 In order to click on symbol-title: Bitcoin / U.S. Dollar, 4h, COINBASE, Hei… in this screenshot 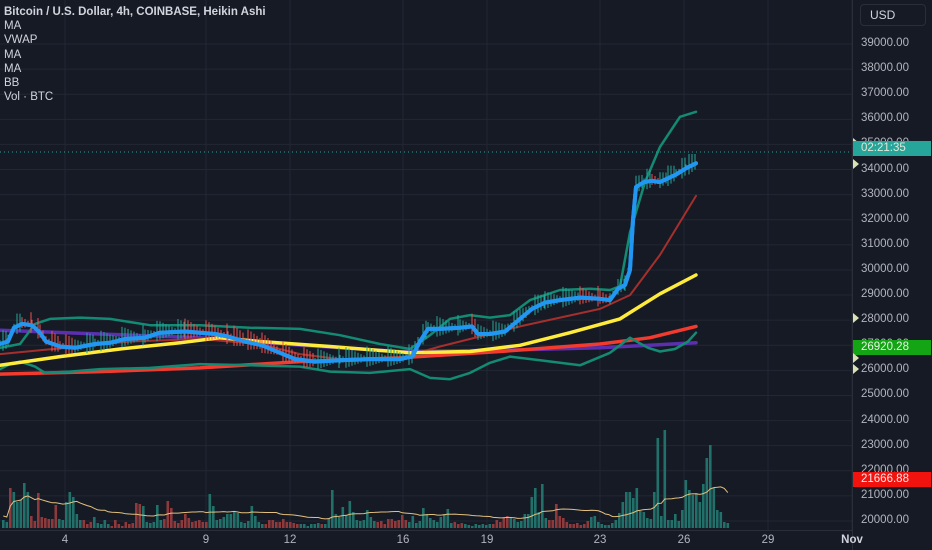, I will do `click(135, 12)`.